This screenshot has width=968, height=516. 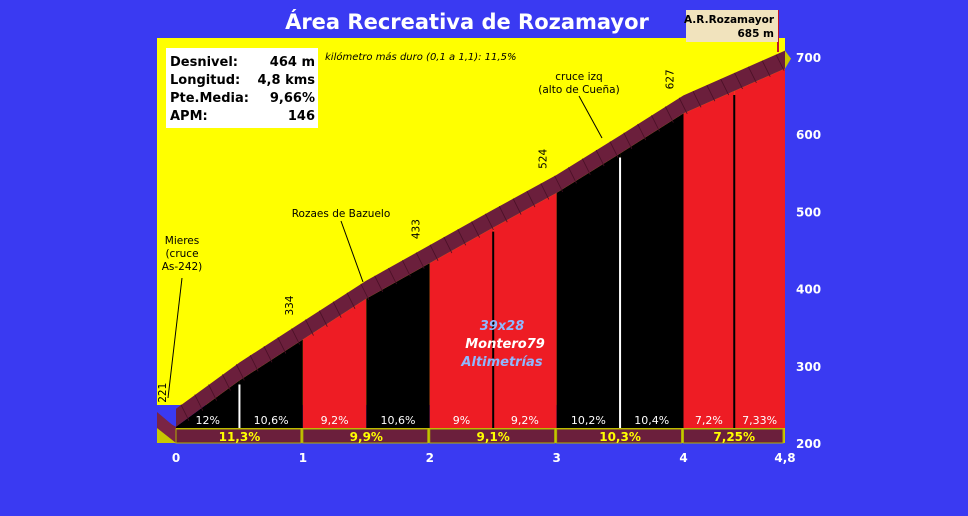 I want to click on segment-gradient-label: 9%, so click(x=461, y=420).